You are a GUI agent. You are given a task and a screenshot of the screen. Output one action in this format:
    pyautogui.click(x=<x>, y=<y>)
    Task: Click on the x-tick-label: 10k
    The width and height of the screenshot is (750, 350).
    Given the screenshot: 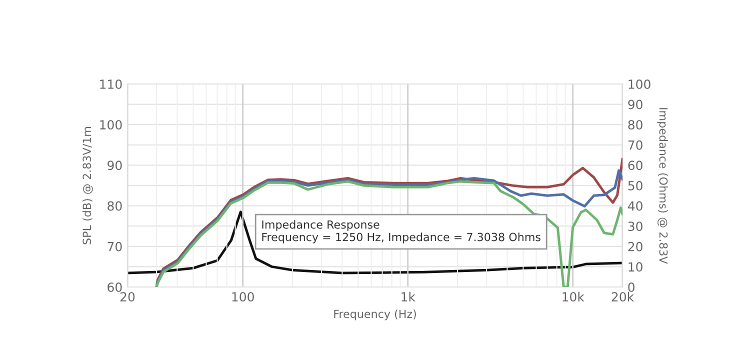 What is the action you would take?
    pyautogui.click(x=573, y=297)
    